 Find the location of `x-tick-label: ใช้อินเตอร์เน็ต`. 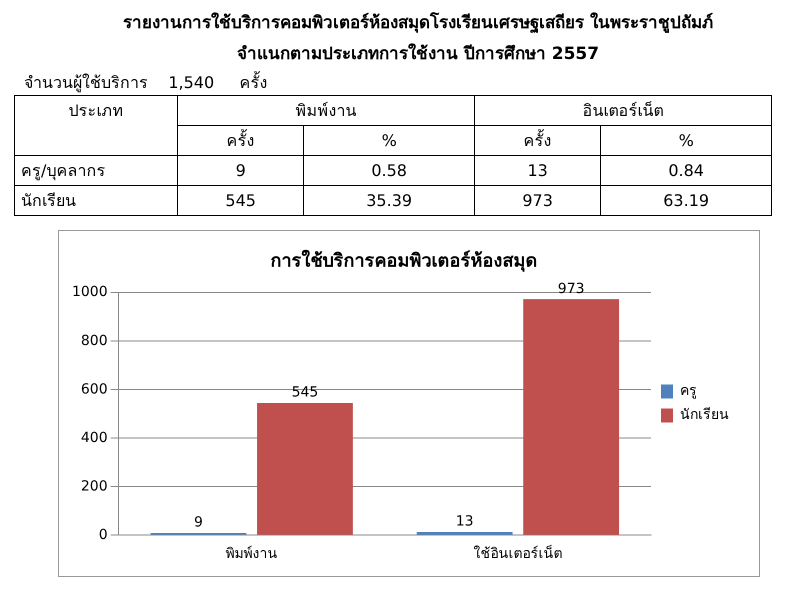

x-tick-label: ใช้อินเตอร์เน็ต is located at coordinates (517, 553).